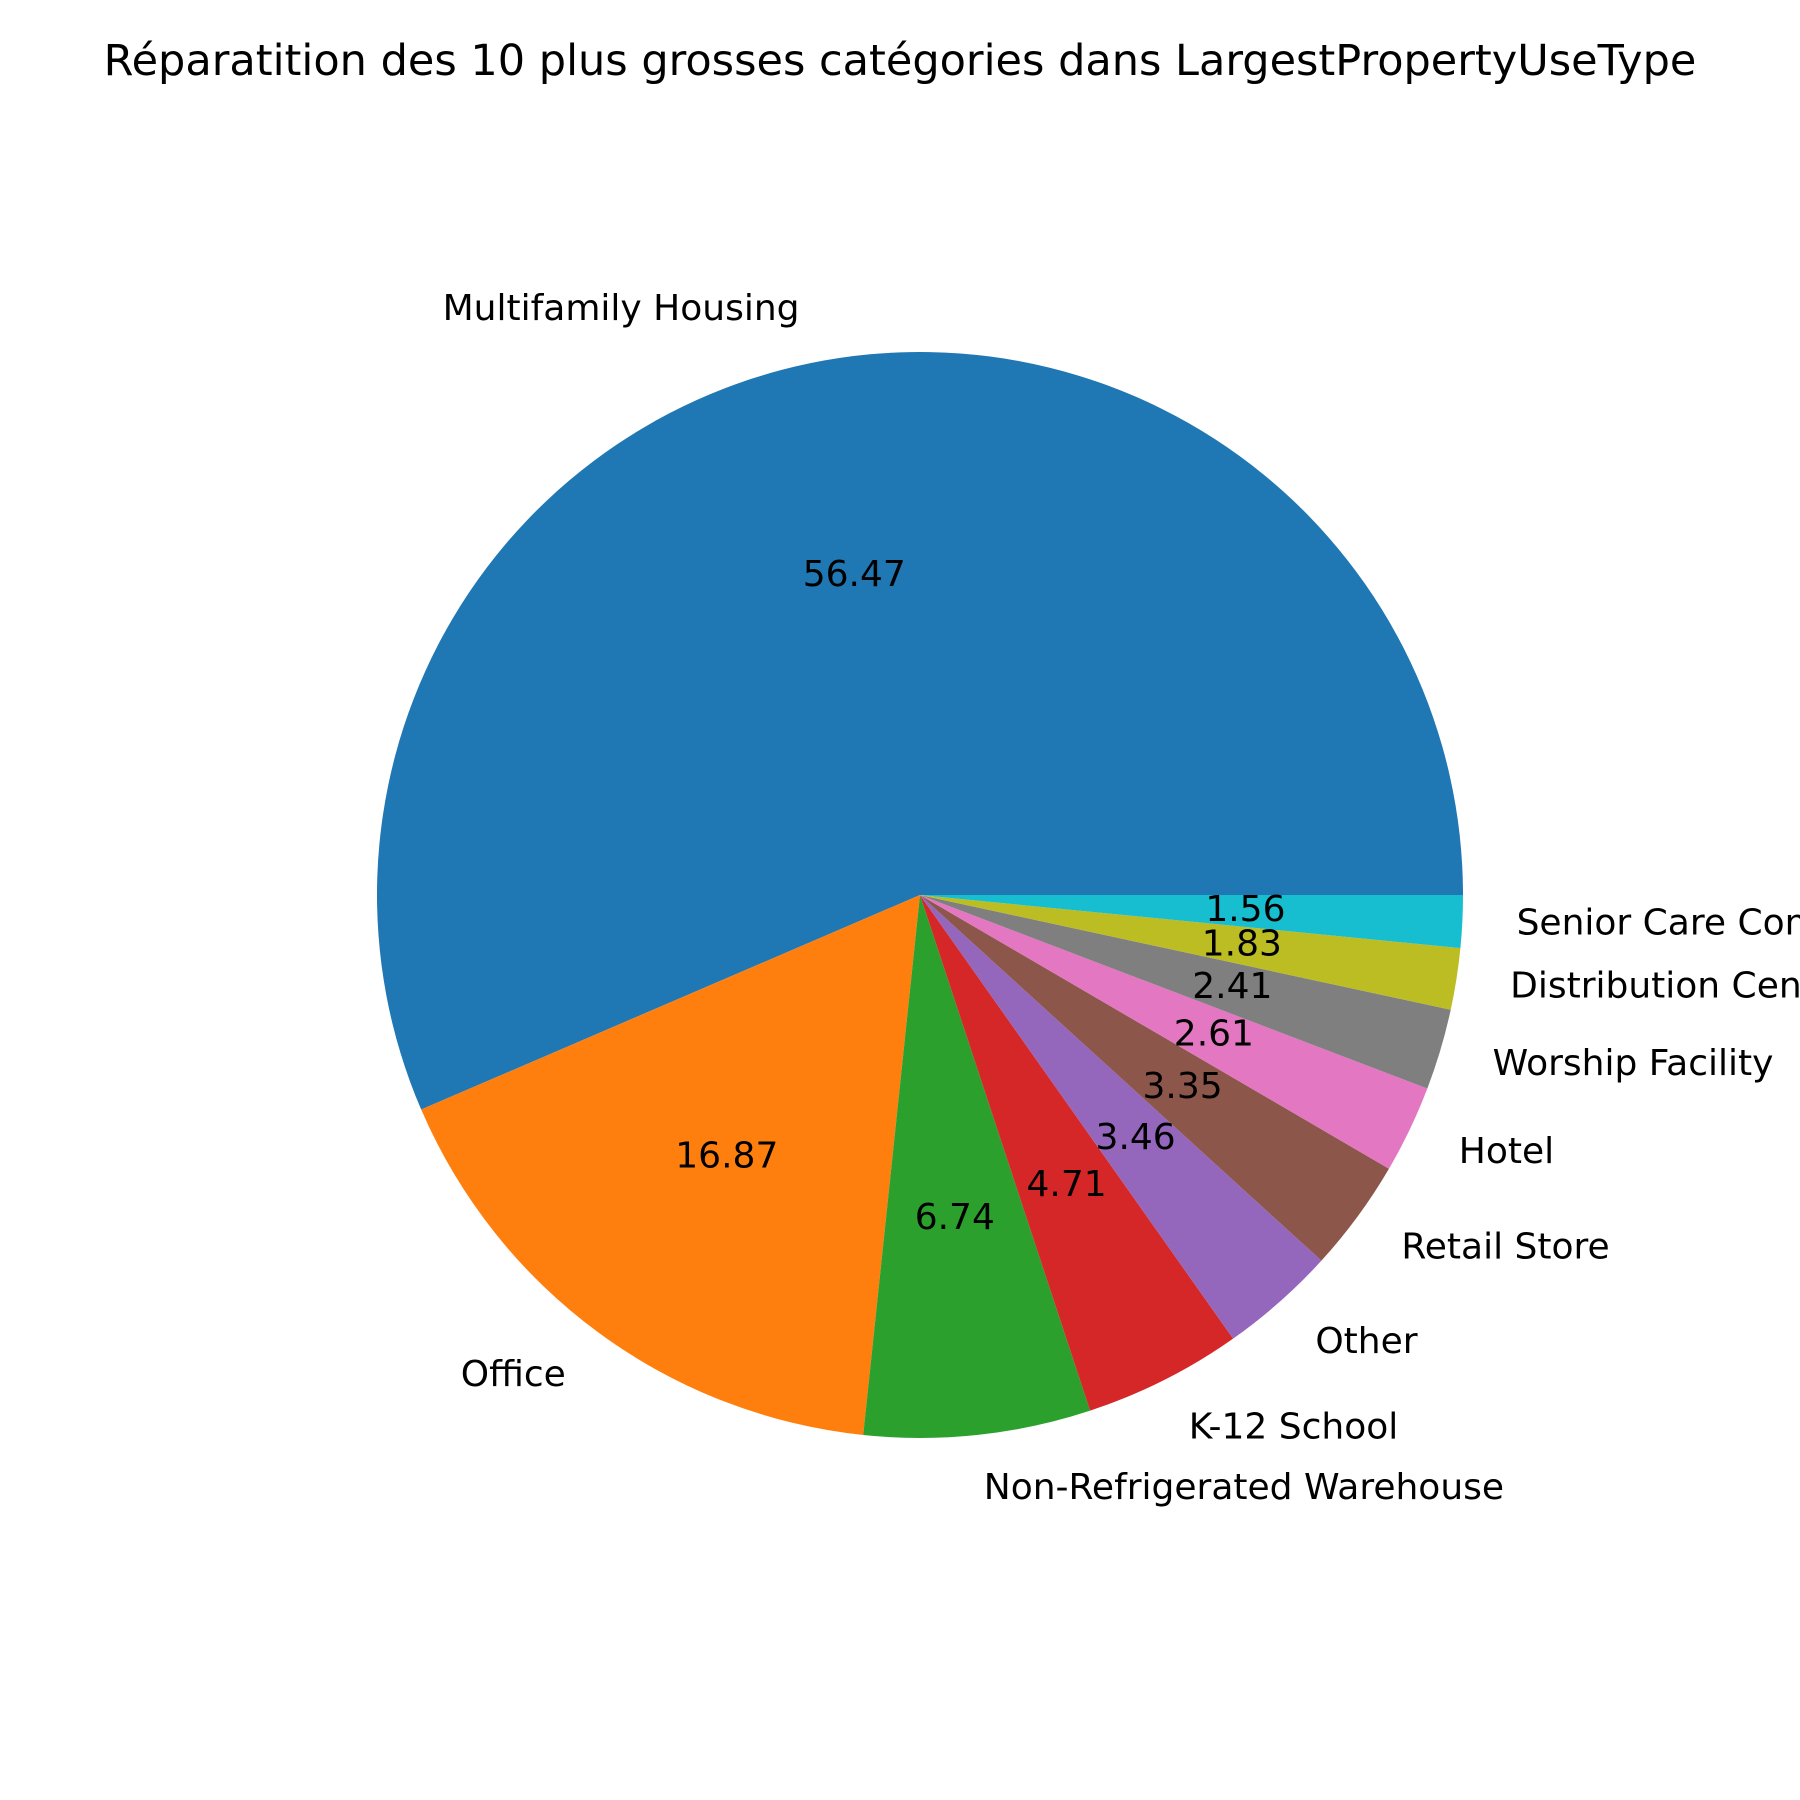 The width and height of the screenshot is (1800, 1800). I want to click on value-label-multifamily-housing: 56.47, so click(854, 574).